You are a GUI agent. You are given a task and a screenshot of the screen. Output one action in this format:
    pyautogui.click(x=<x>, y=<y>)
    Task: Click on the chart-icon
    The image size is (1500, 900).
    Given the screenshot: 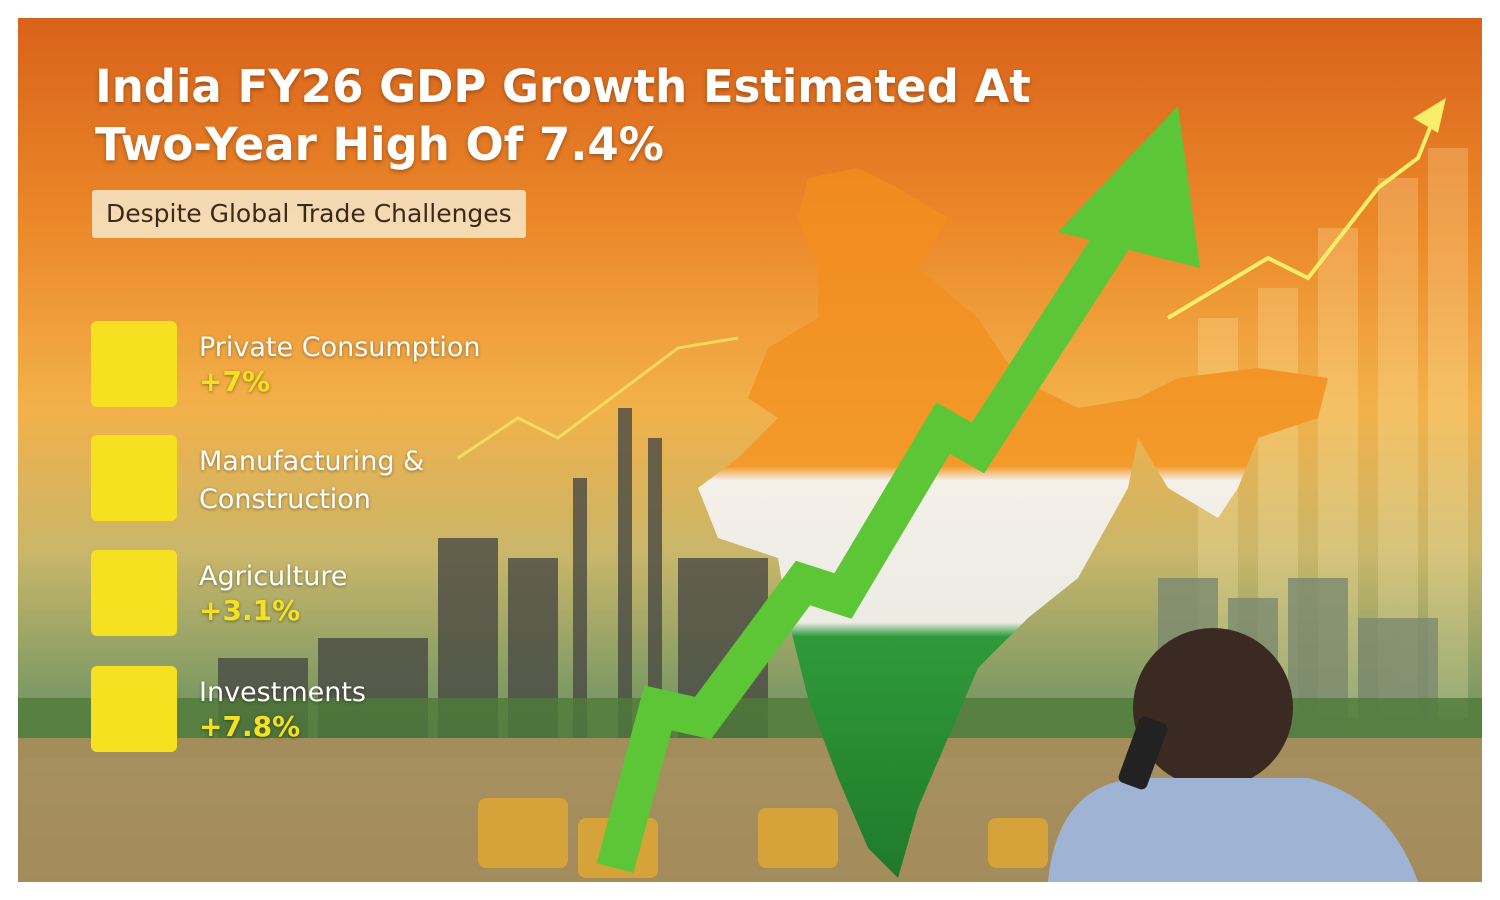 What is the action you would take?
    pyautogui.click(x=134, y=709)
    